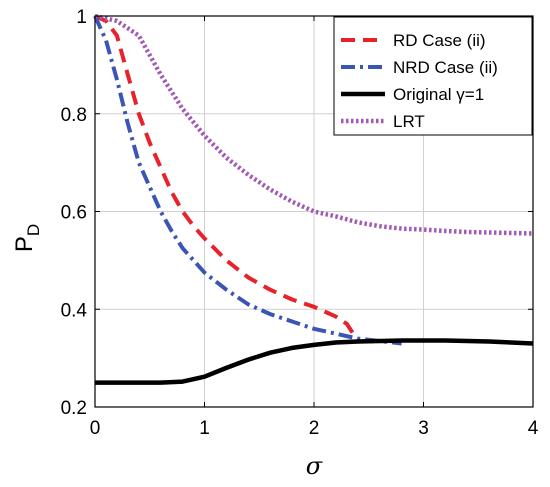 The height and width of the screenshot is (487, 550). What do you see at coordinates (95, 428) in the screenshot?
I see `x-tick-label: 0` at bounding box center [95, 428].